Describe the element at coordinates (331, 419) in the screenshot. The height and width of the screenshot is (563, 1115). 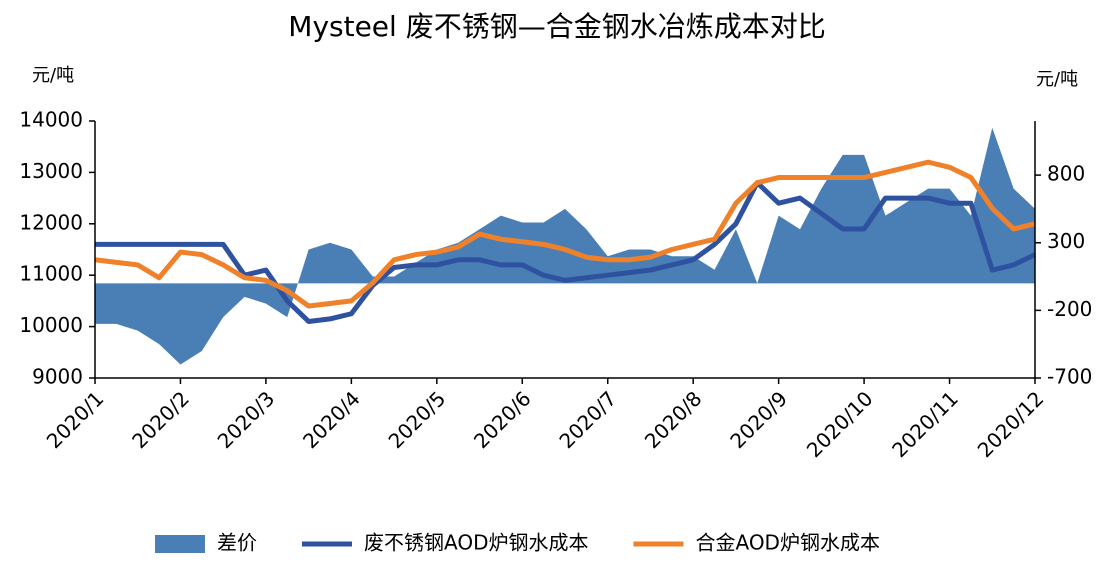
I see `x-tick-label: 2020/4` at that location.